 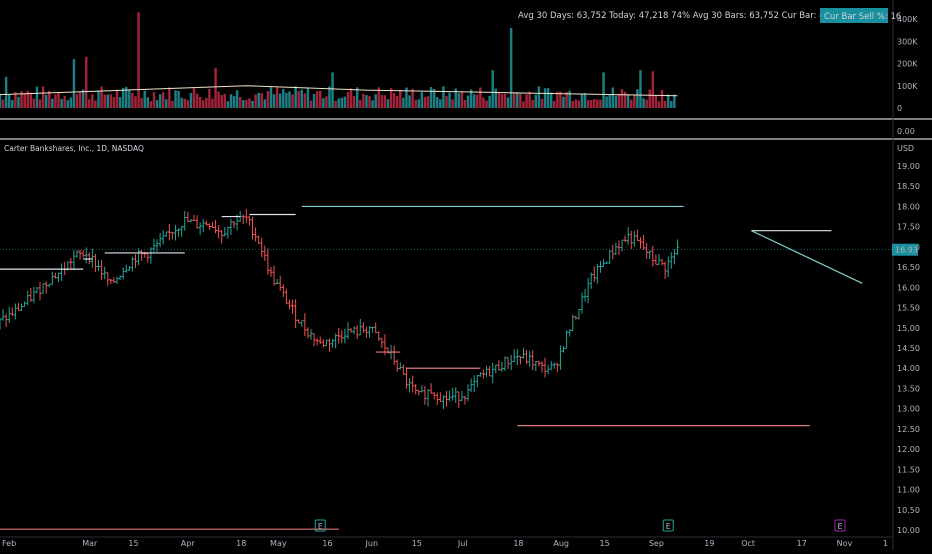 I want to click on earnings-marker-label: E, so click(x=668, y=526).